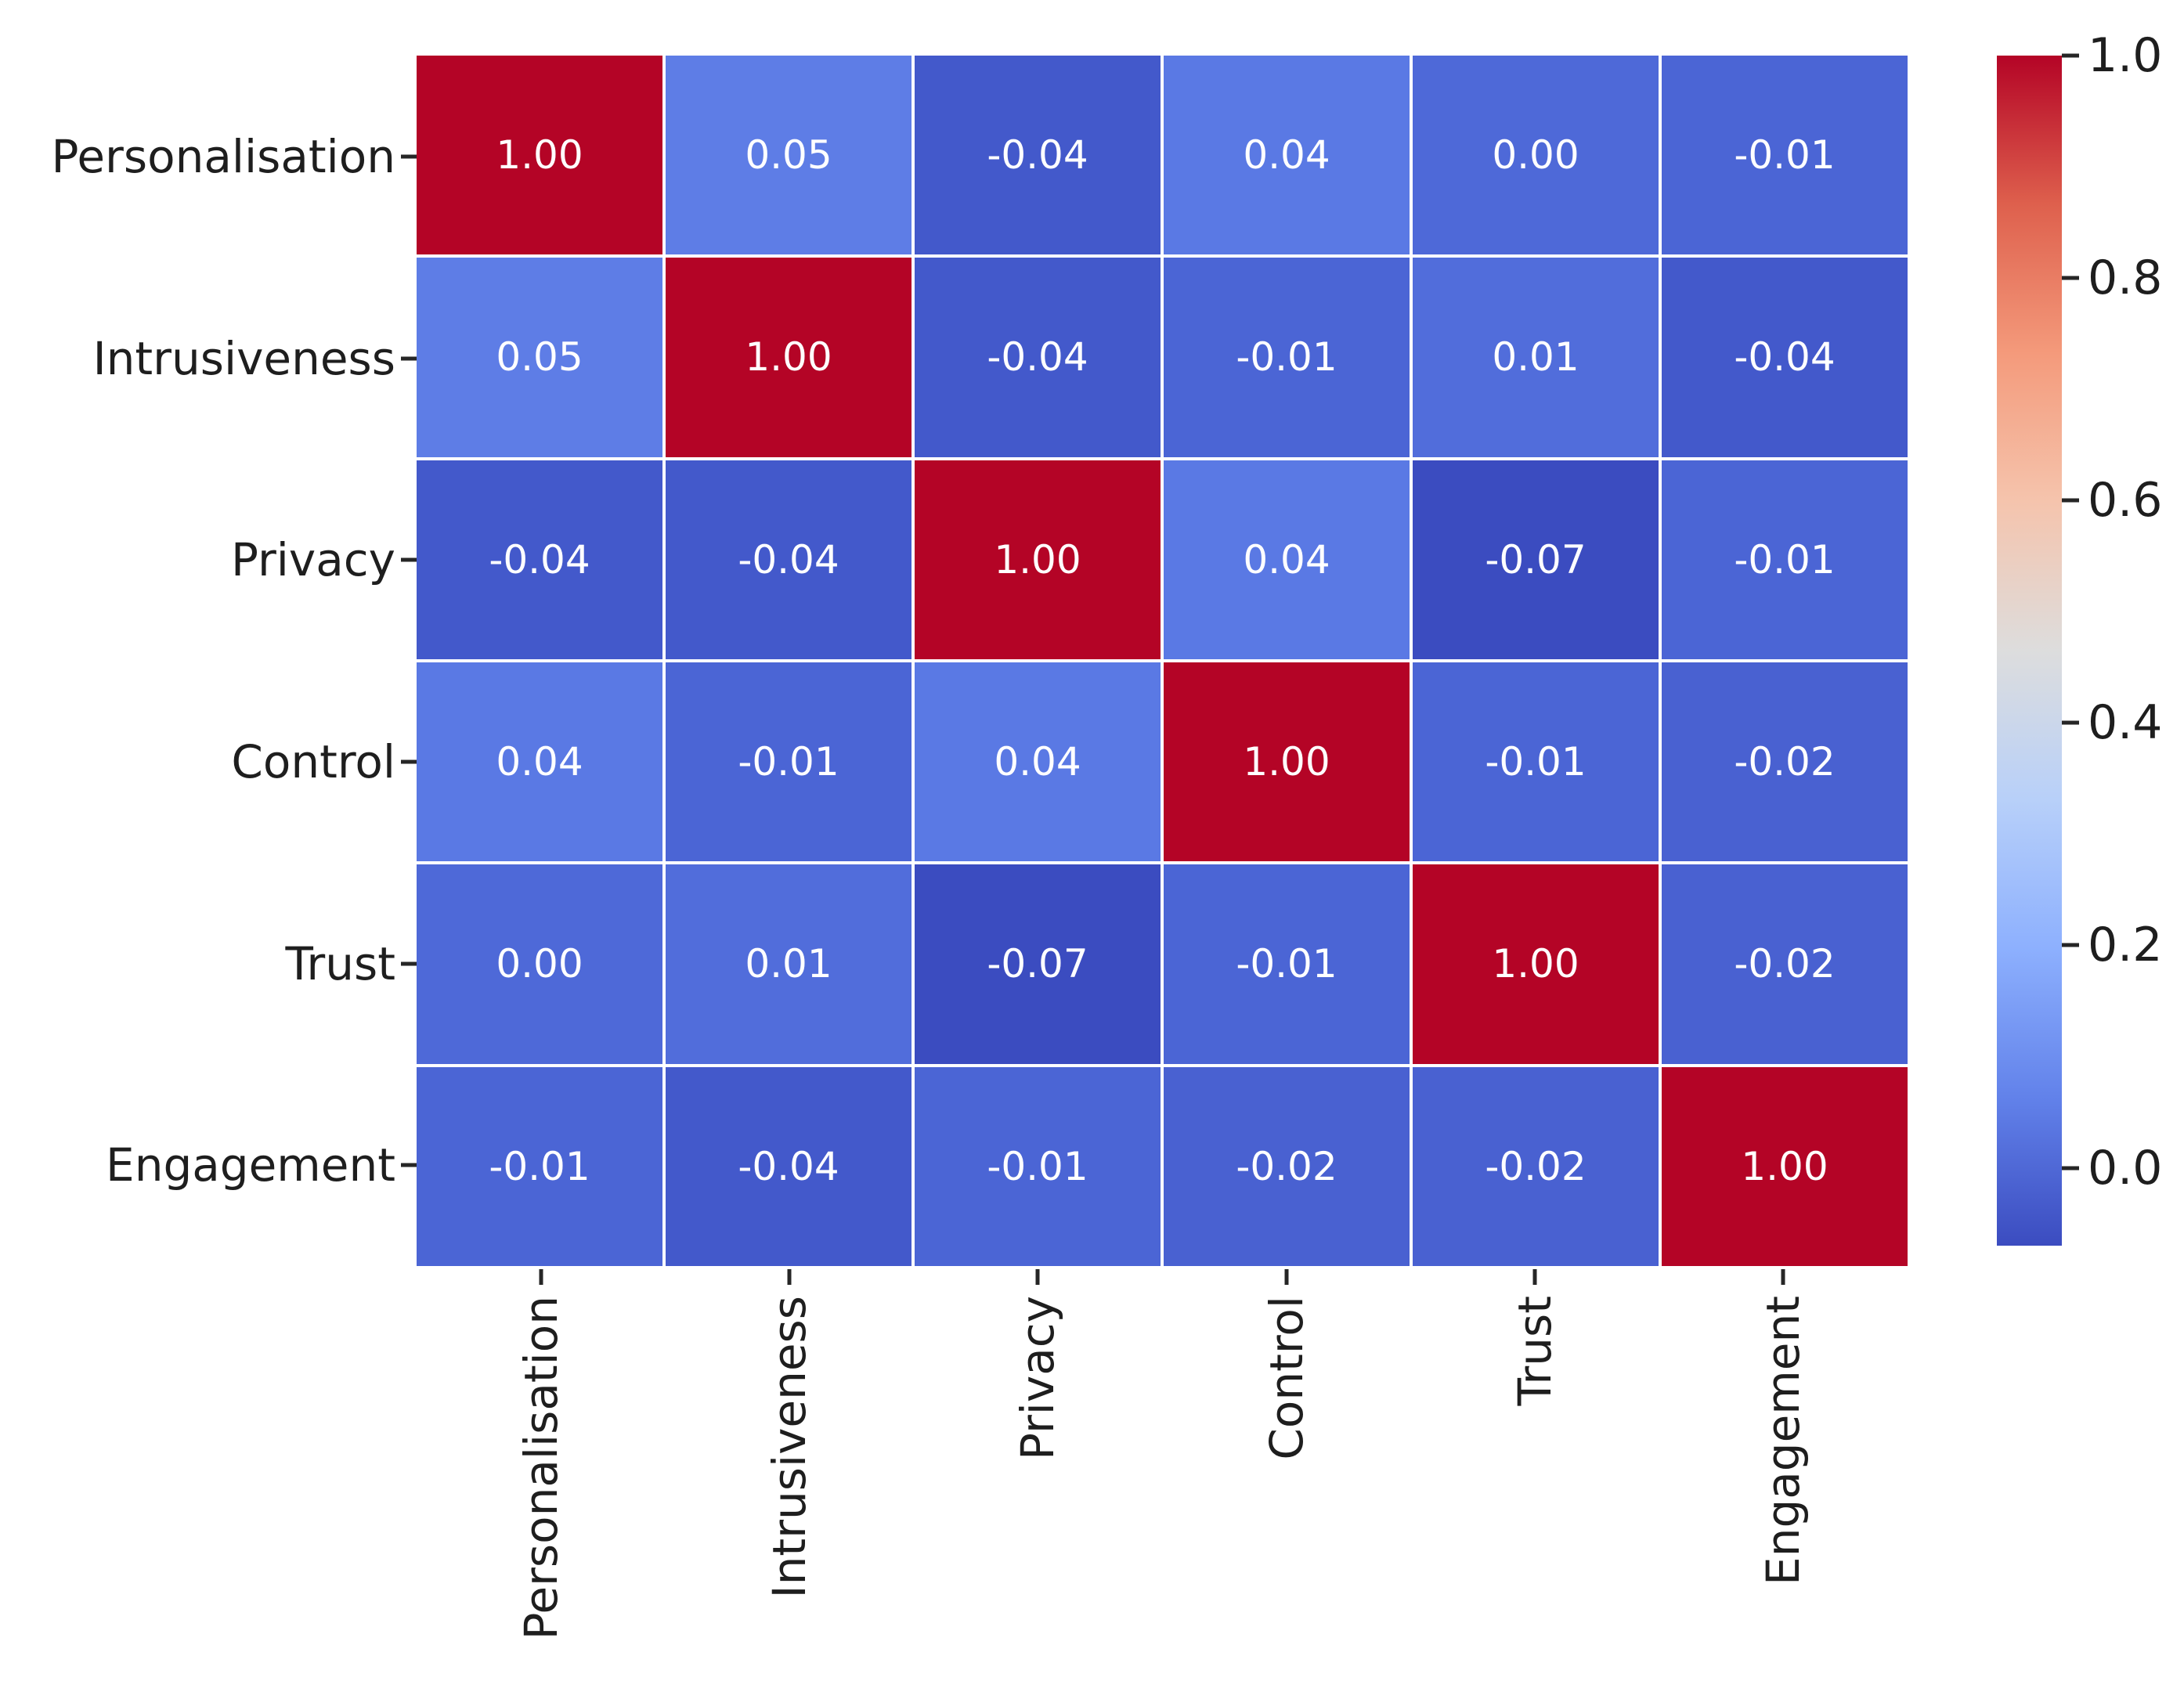 This screenshot has width=2184, height=1681. I want to click on heatmap-cell-Control-Trust: -0.01, so click(1536, 762).